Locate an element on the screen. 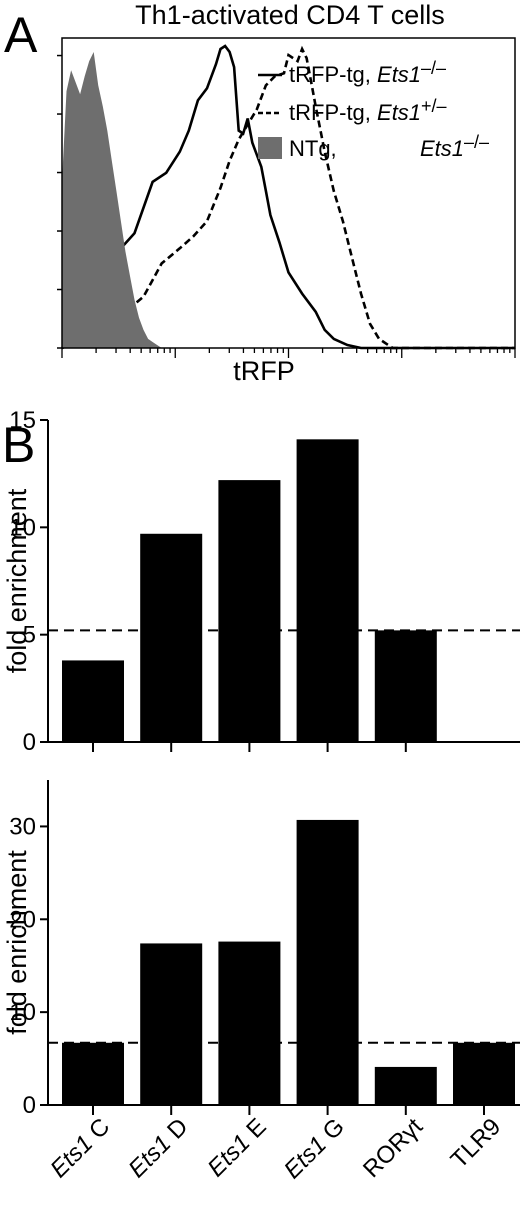 This screenshot has height=1206, width=520. category-suffix: RORγt is located at coordinates (393, 1148).